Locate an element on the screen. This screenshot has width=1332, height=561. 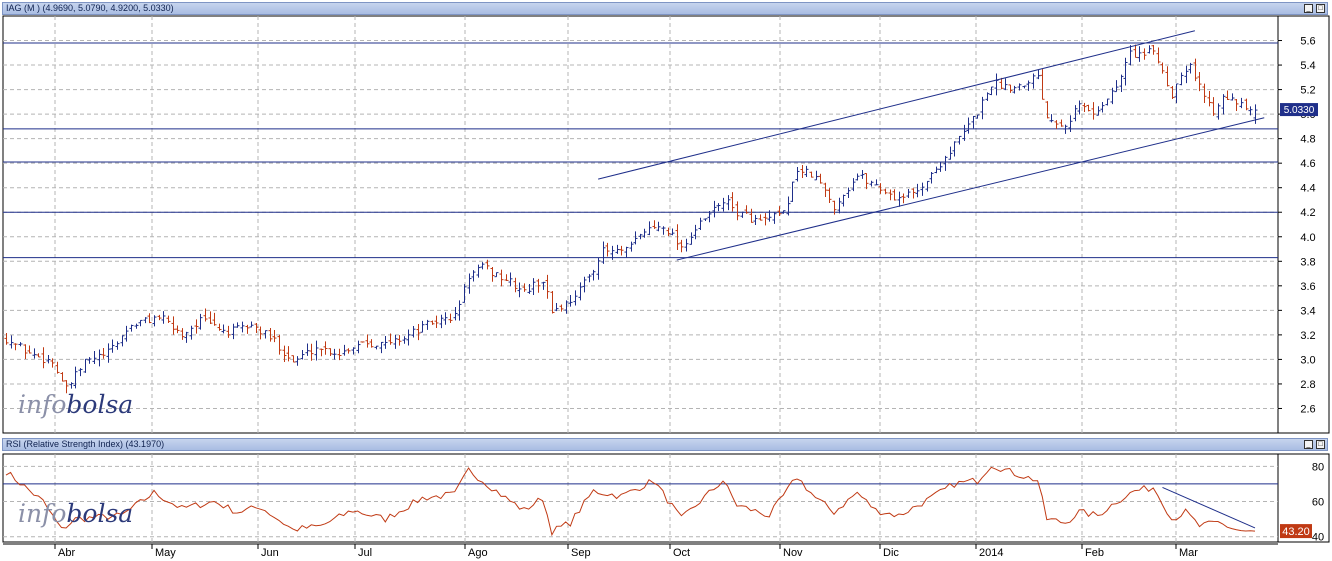
time-axis-label: Oct is located at coordinates (681, 553).